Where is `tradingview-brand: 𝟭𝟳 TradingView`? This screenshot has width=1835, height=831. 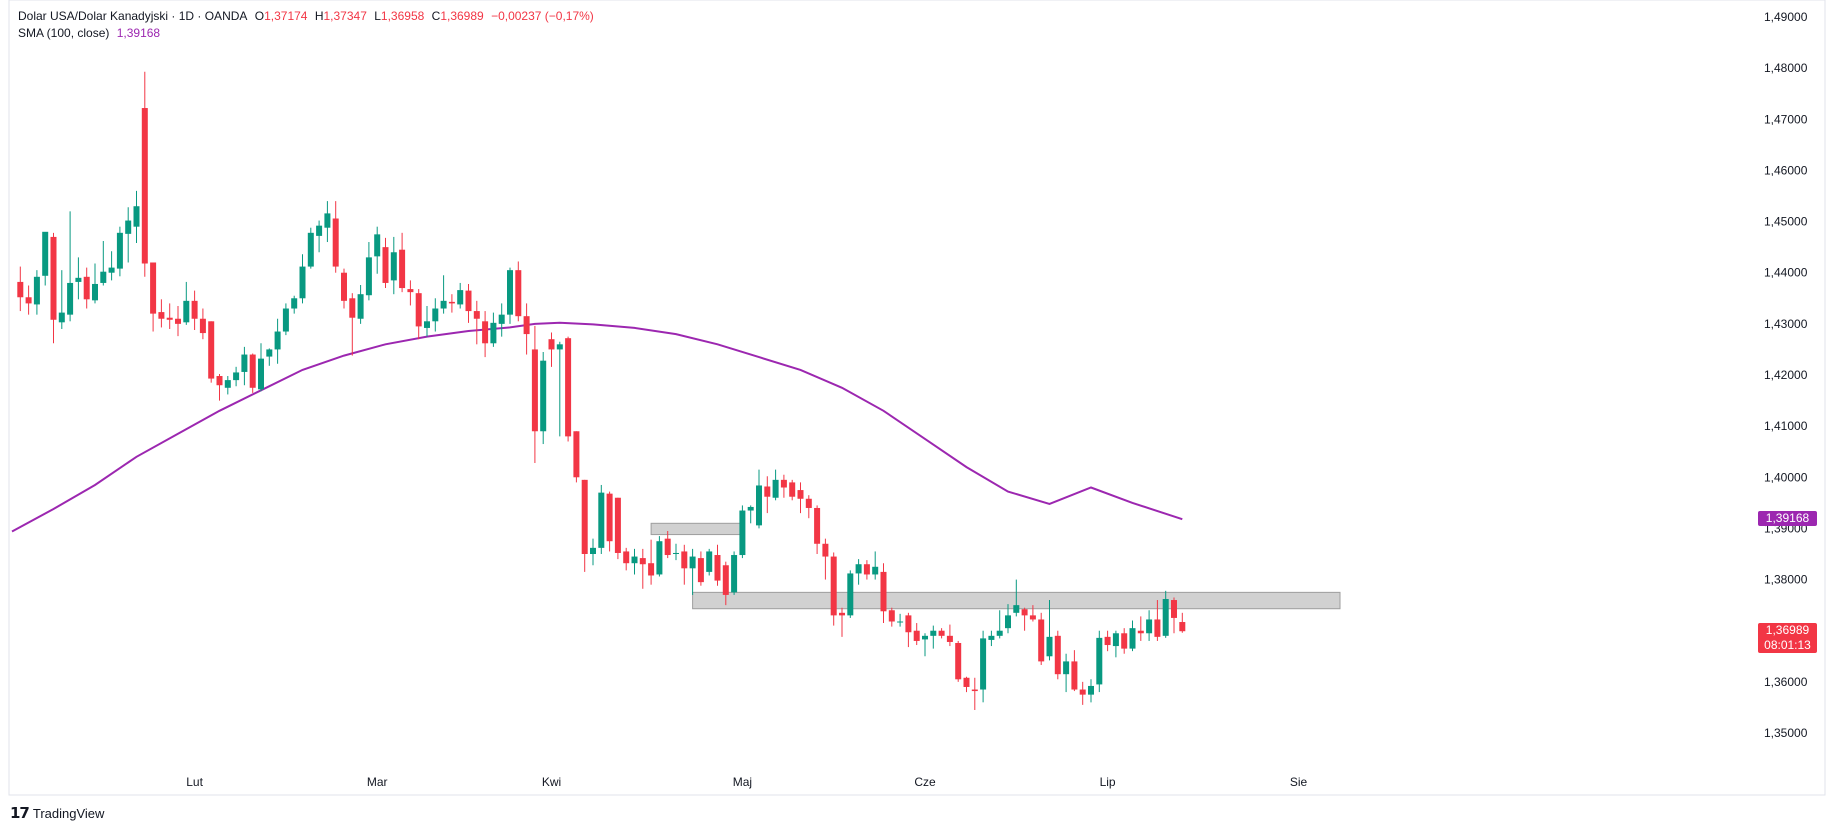 tradingview-brand: 𝟭𝟳 TradingView is located at coordinates (57, 813).